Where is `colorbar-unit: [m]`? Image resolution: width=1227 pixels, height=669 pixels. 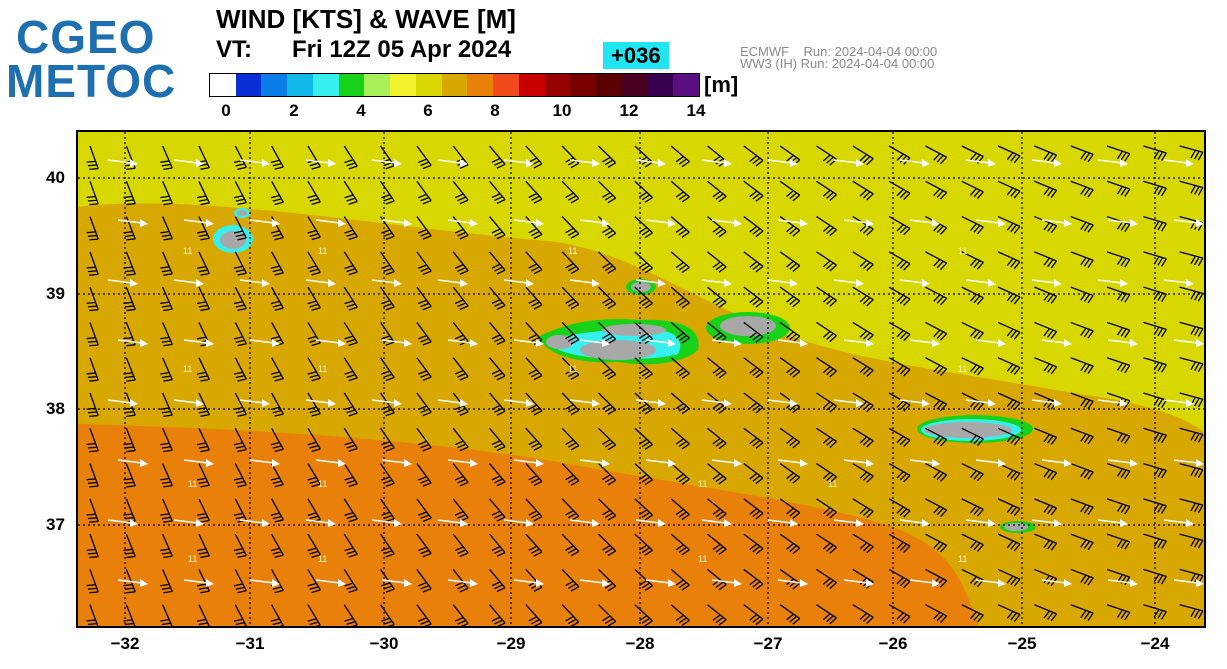
colorbar-unit: [m] is located at coordinates (721, 84).